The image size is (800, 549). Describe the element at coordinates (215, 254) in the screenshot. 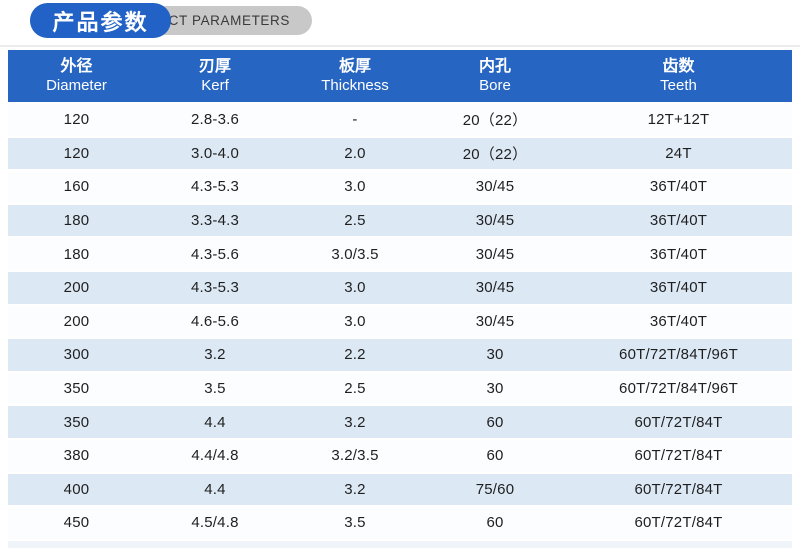

I see `table-cell: 4.3-5.6` at that location.